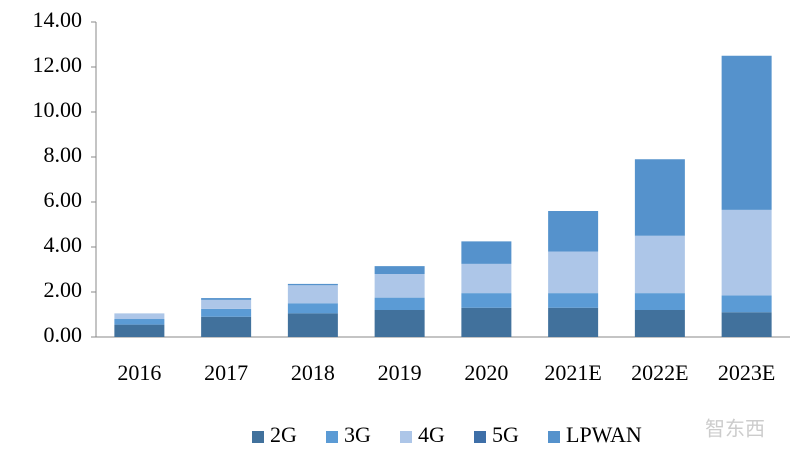 The width and height of the screenshot is (800, 463). I want to click on y-tick-label: 4.00, so click(63, 244).